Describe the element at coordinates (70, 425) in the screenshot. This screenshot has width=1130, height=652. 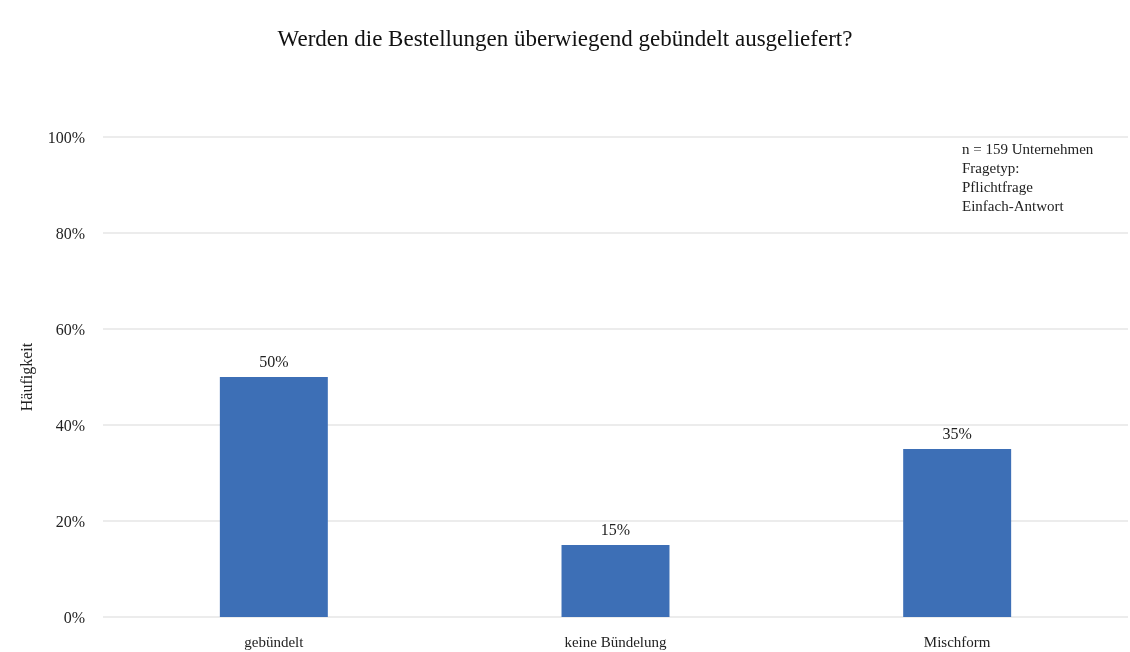
I see `y-tick-label: 40%` at that location.